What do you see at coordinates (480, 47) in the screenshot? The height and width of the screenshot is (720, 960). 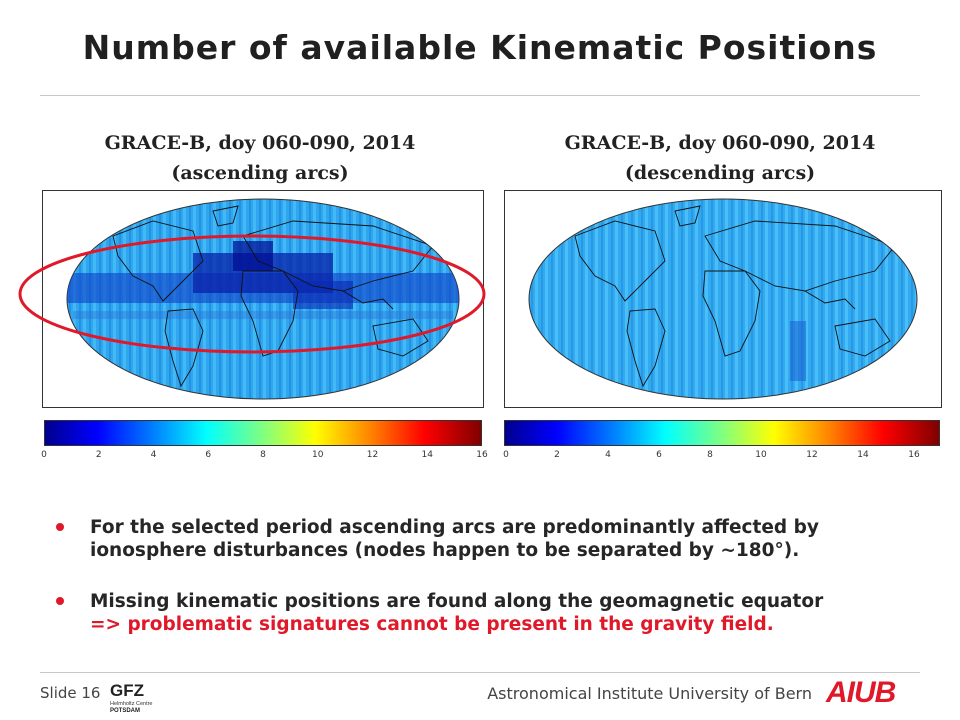 I see `slide-title: Number of available Kinematic Positions` at bounding box center [480, 47].